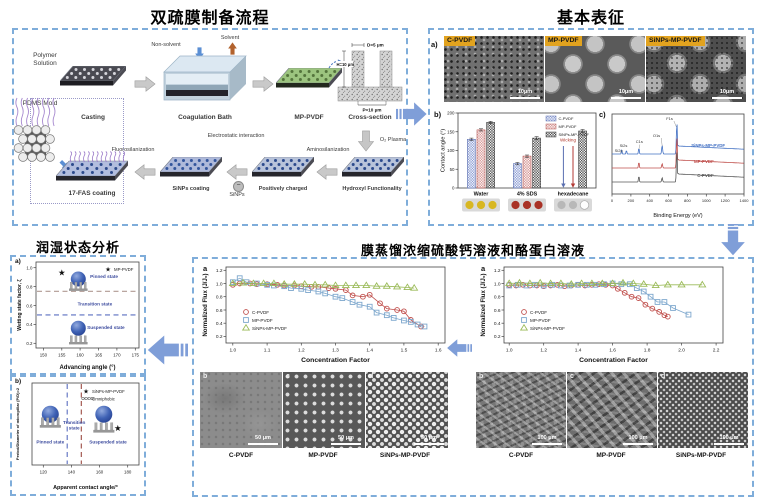 The width and height of the screenshot is (761, 497). What do you see at coordinates (612, 455) in the screenshot?
I see `sem-labels-right: C-PVDF MP-PVDF SiNPs-MP-PVDF` at bounding box center [612, 455].